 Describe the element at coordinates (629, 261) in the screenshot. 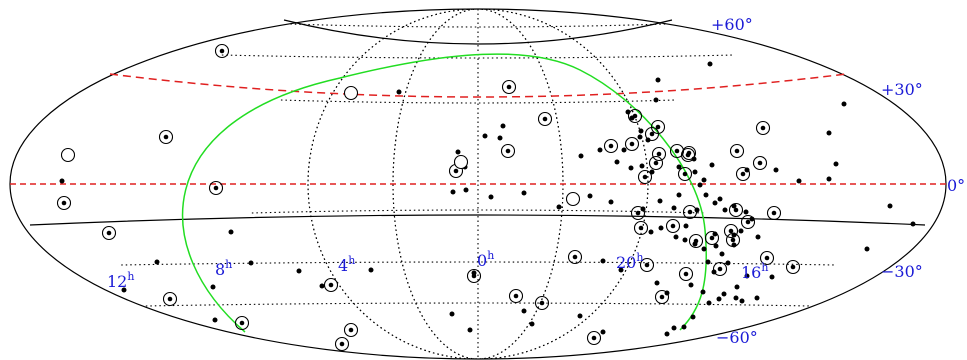

I see `ra-label-20h: 20h` at that location.